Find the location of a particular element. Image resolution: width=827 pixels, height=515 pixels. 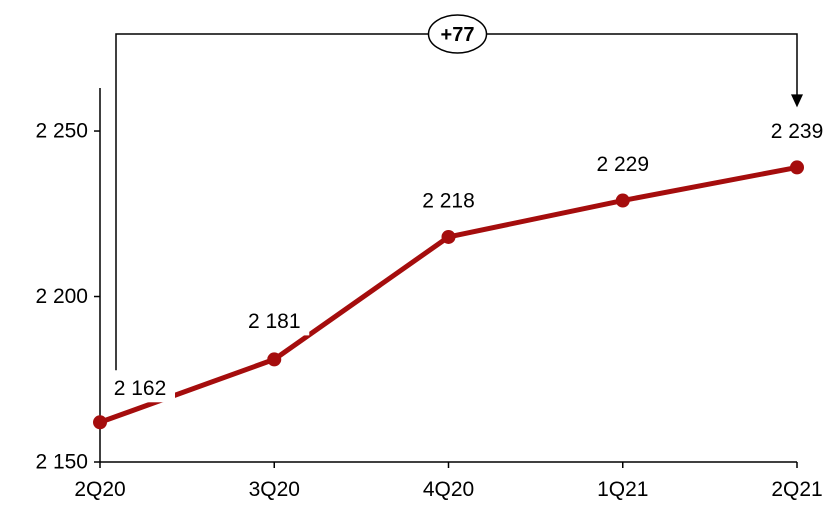

delta-label: +77 is located at coordinates (458, 35).